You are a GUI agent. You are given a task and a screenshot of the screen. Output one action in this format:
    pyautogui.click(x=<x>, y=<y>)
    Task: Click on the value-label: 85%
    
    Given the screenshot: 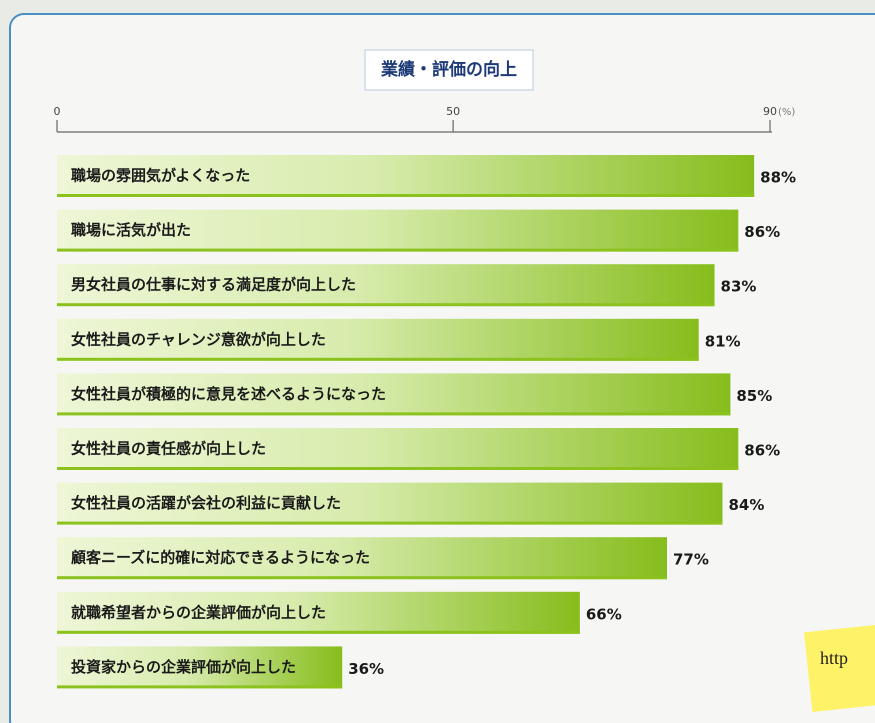 What is the action you would take?
    pyautogui.click(x=754, y=396)
    